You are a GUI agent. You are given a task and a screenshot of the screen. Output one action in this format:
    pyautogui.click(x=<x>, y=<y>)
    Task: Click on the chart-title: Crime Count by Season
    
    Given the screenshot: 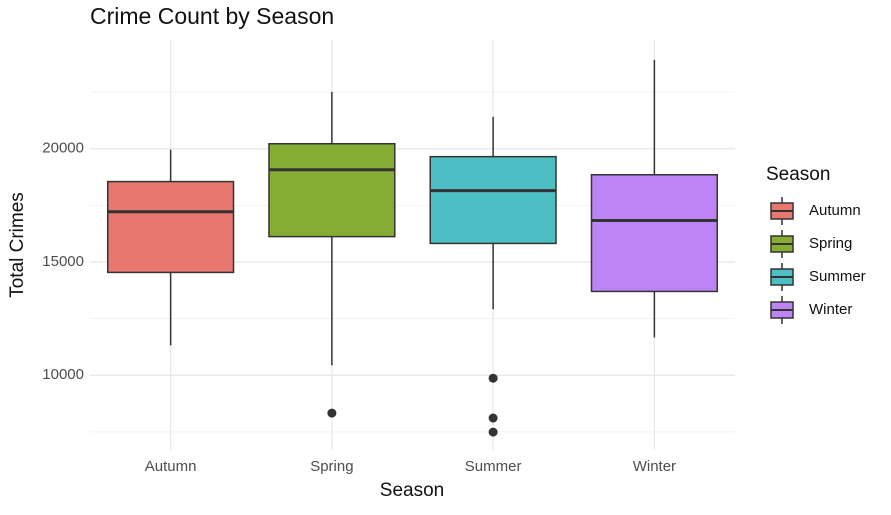 What is the action you would take?
    pyautogui.click(x=212, y=16)
    